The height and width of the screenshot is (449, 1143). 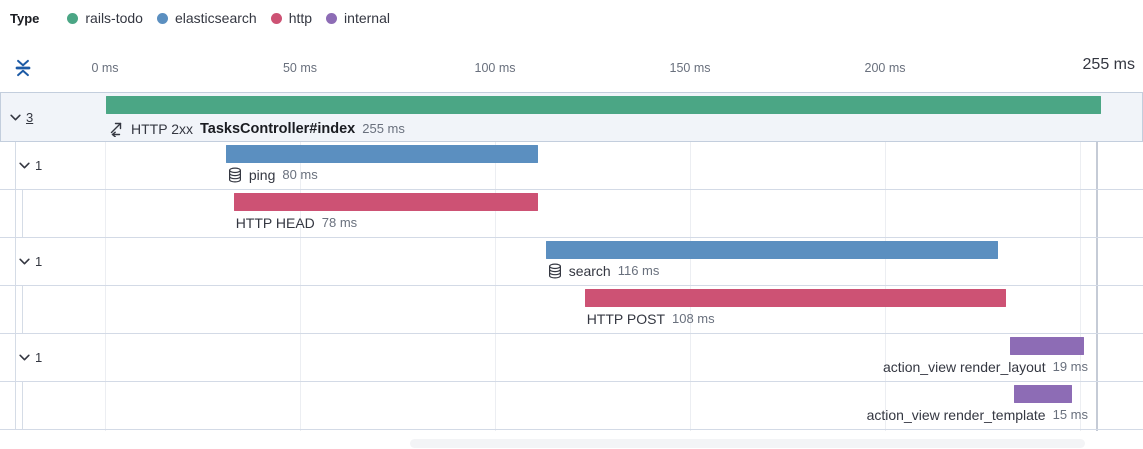 What do you see at coordinates (690, 68) in the screenshot?
I see `axis-tick-label: 150 ms` at bounding box center [690, 68].